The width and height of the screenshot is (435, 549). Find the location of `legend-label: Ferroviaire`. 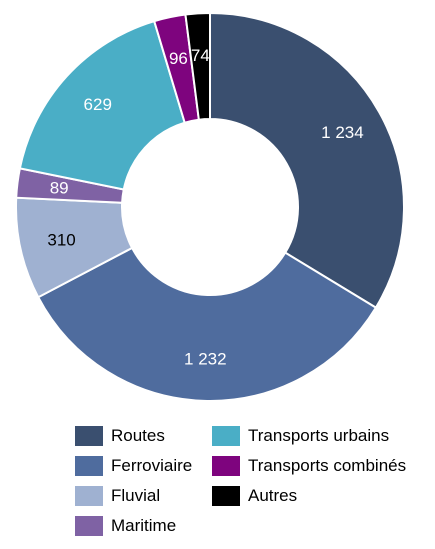

legend-label: Ferroviaire is located at coordinates (152, 465).